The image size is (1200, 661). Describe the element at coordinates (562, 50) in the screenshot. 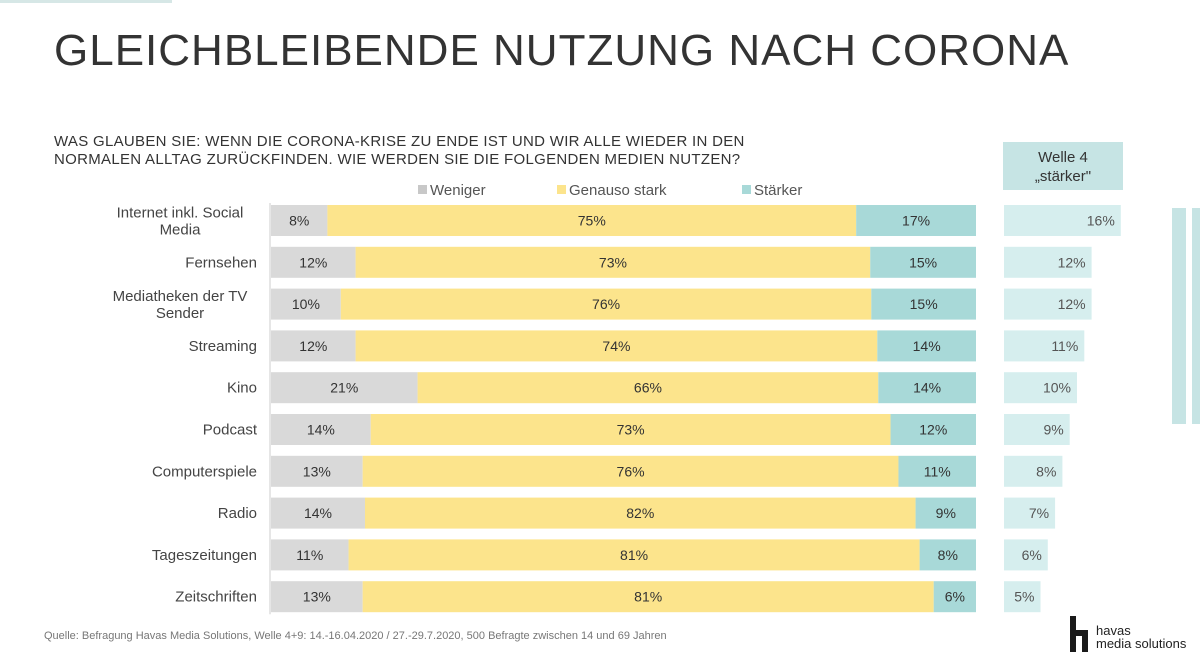

I see `page-title: GLEICHBLEIBENDE NUTZUNG NACH CORONA` at that location.